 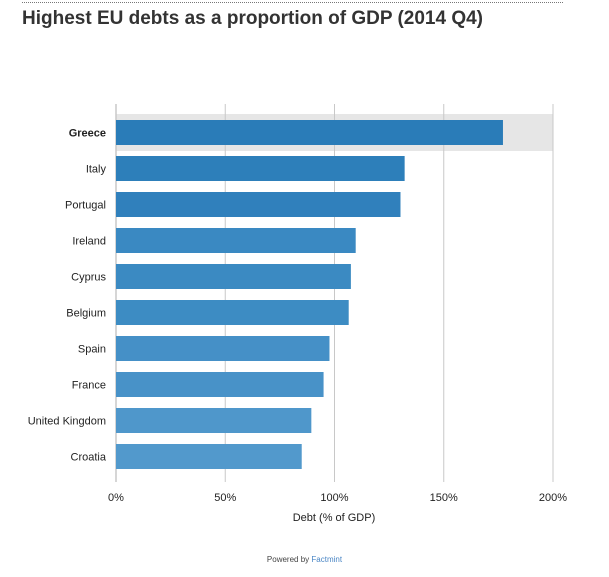 I want to click on bar-belgium, so click(x=232, y=312).